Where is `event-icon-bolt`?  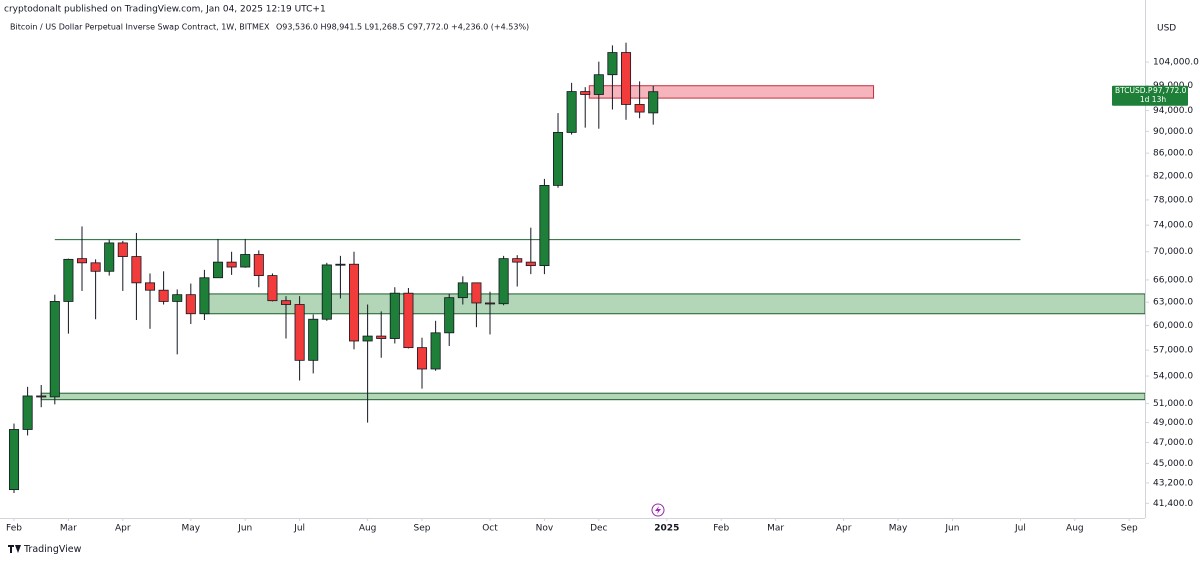
event-icon-bolt is located at coordinates (658, 510).